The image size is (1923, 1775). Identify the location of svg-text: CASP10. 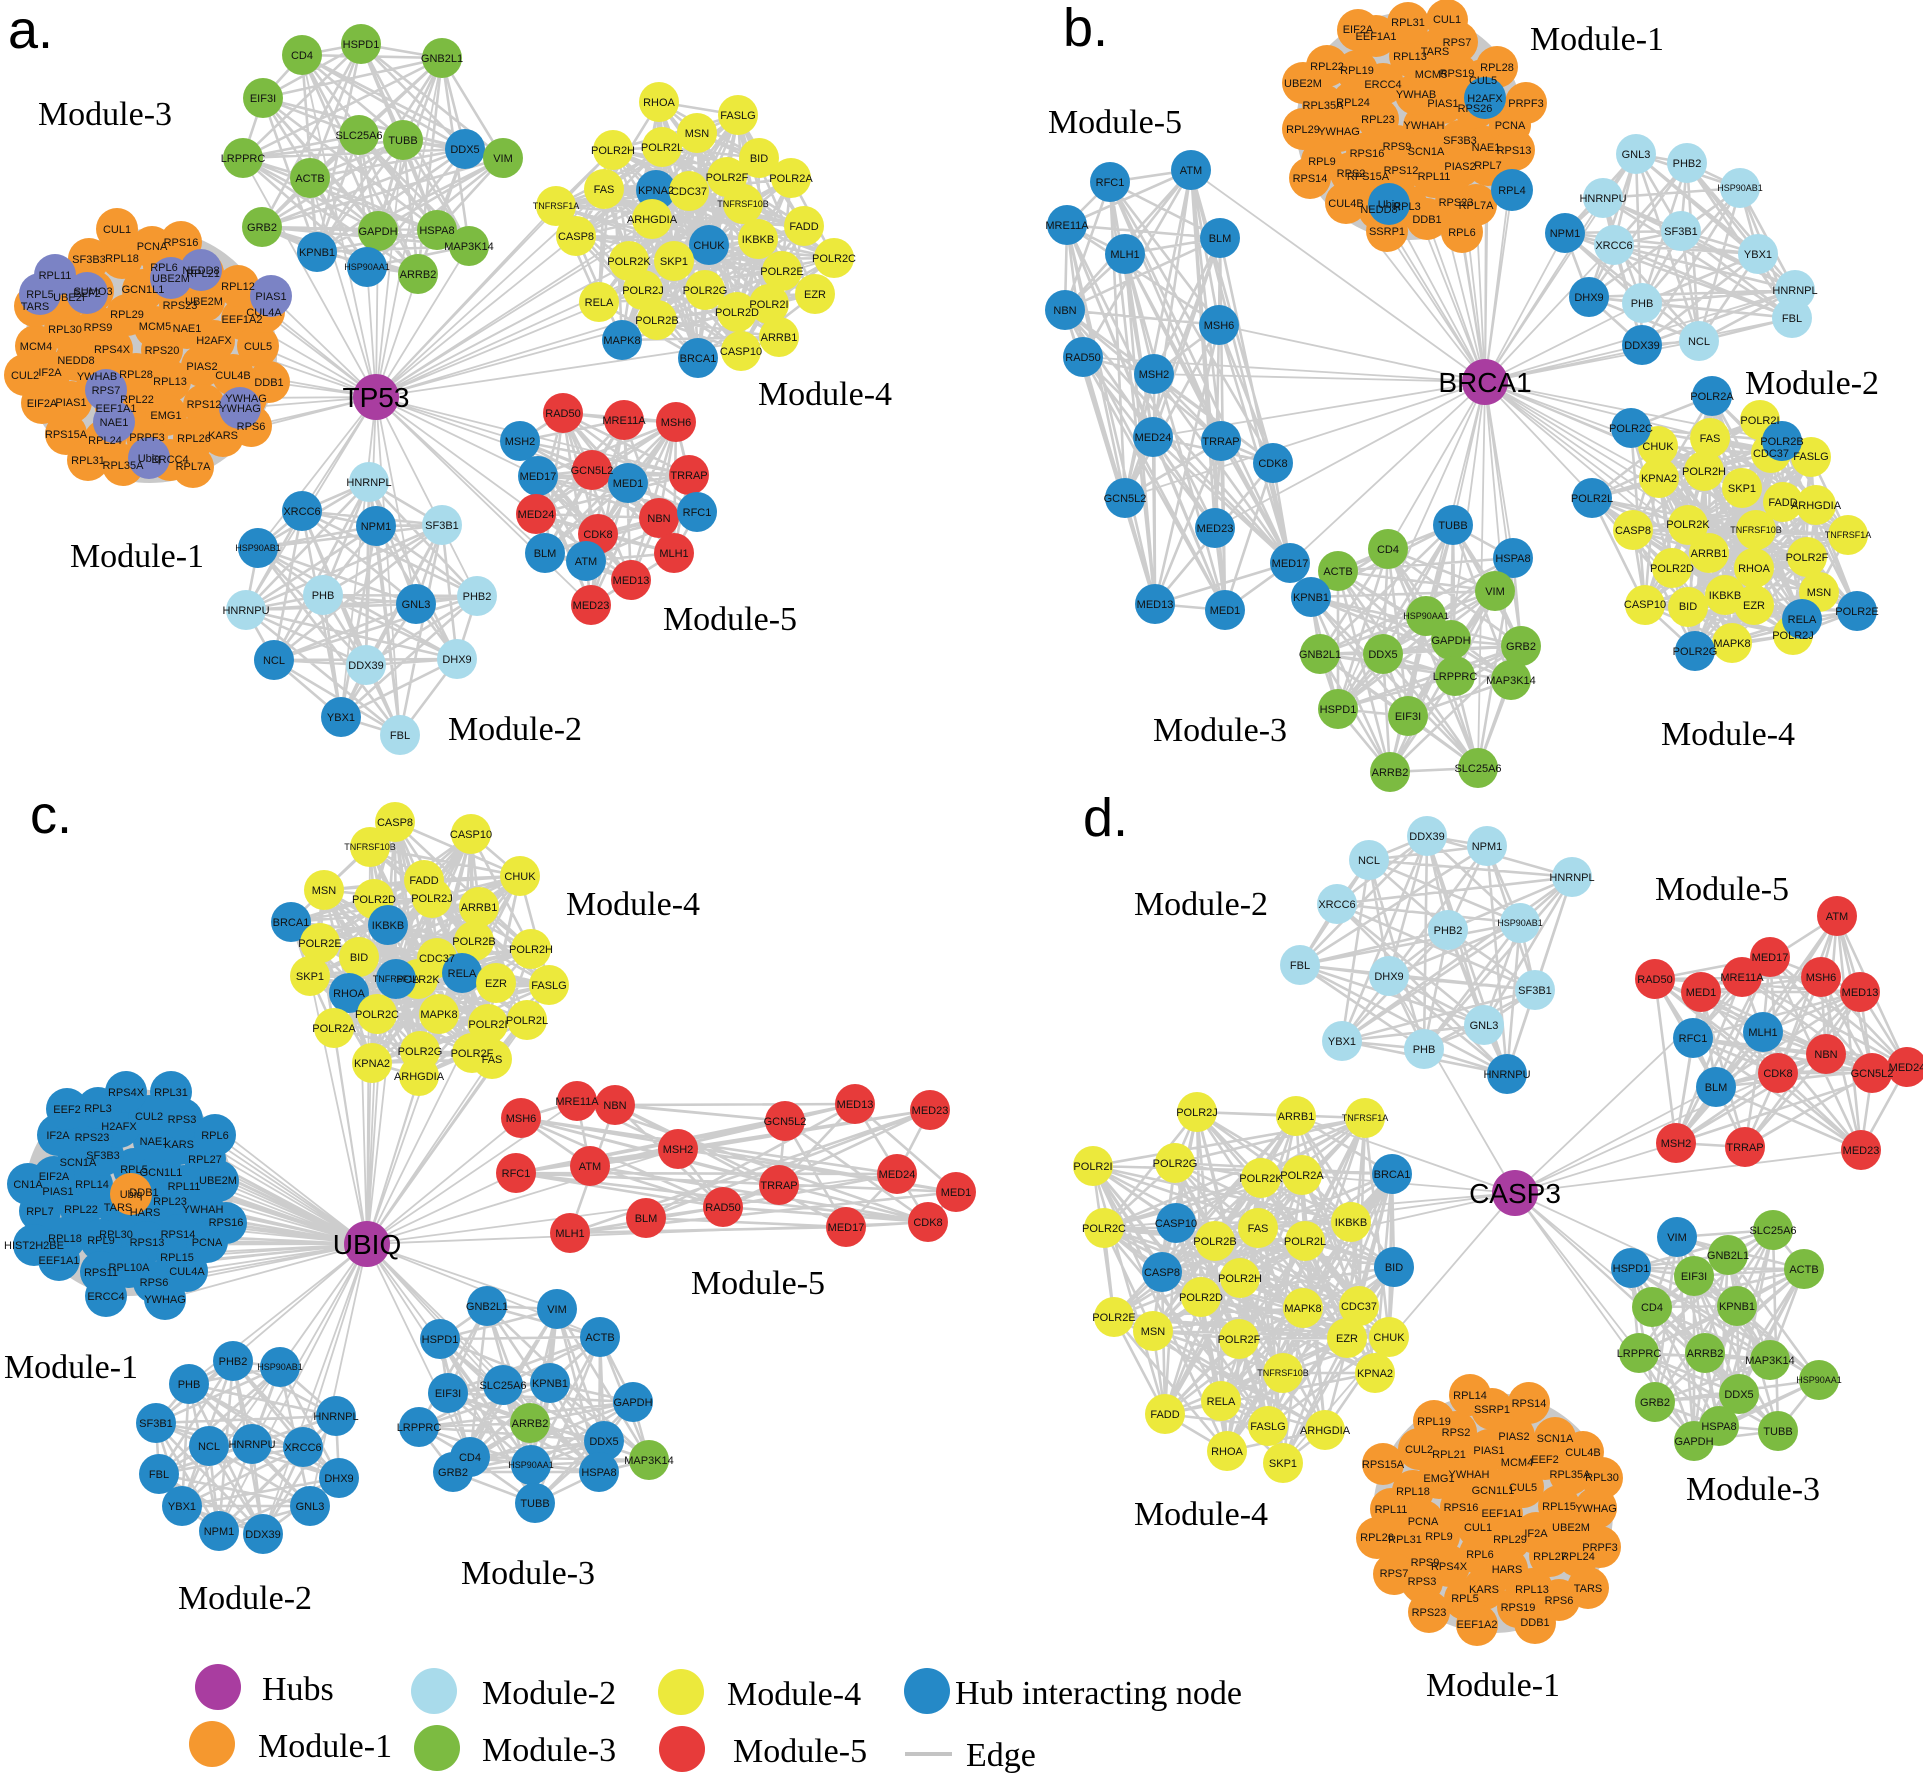
(741, 352).